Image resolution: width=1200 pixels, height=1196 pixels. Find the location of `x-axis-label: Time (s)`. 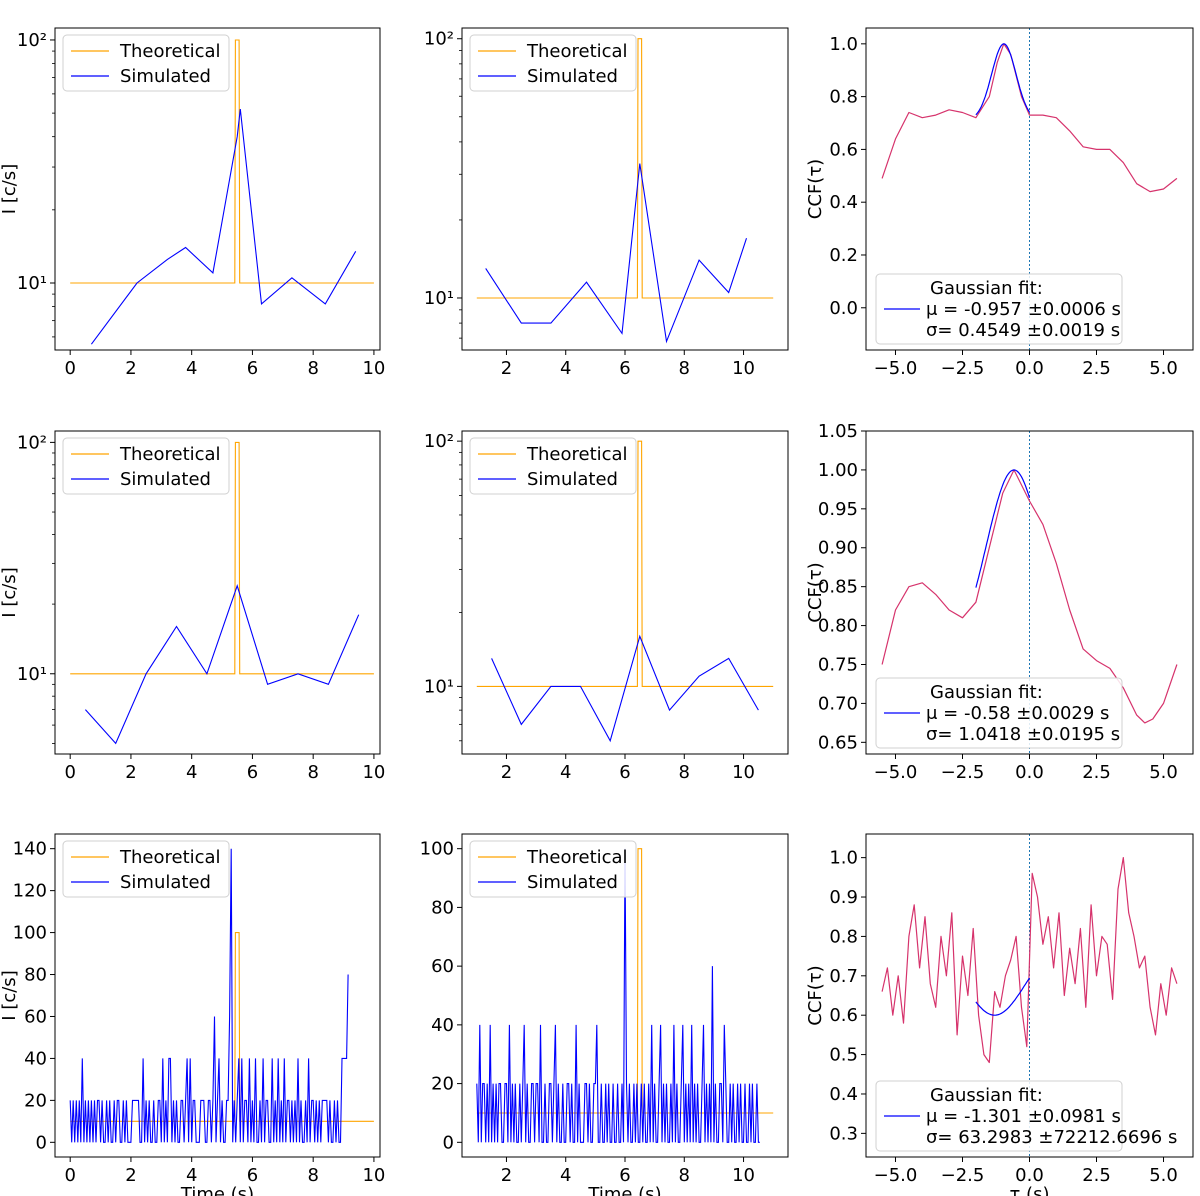

x-axis-label: Time (s) is located at coordinates (624, 1190).